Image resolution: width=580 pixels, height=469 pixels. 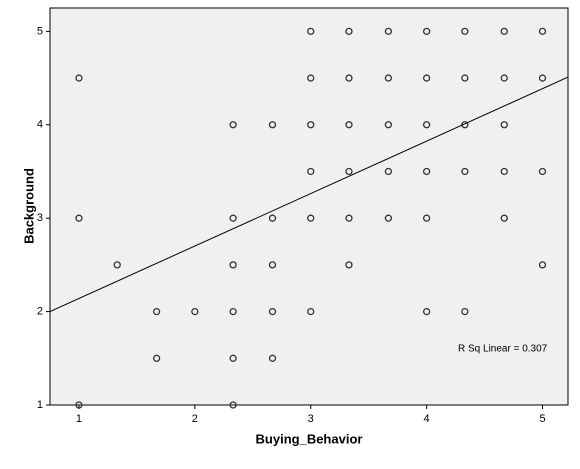 I want to click on y-axis-label: Background, so click(x=28, y=206).